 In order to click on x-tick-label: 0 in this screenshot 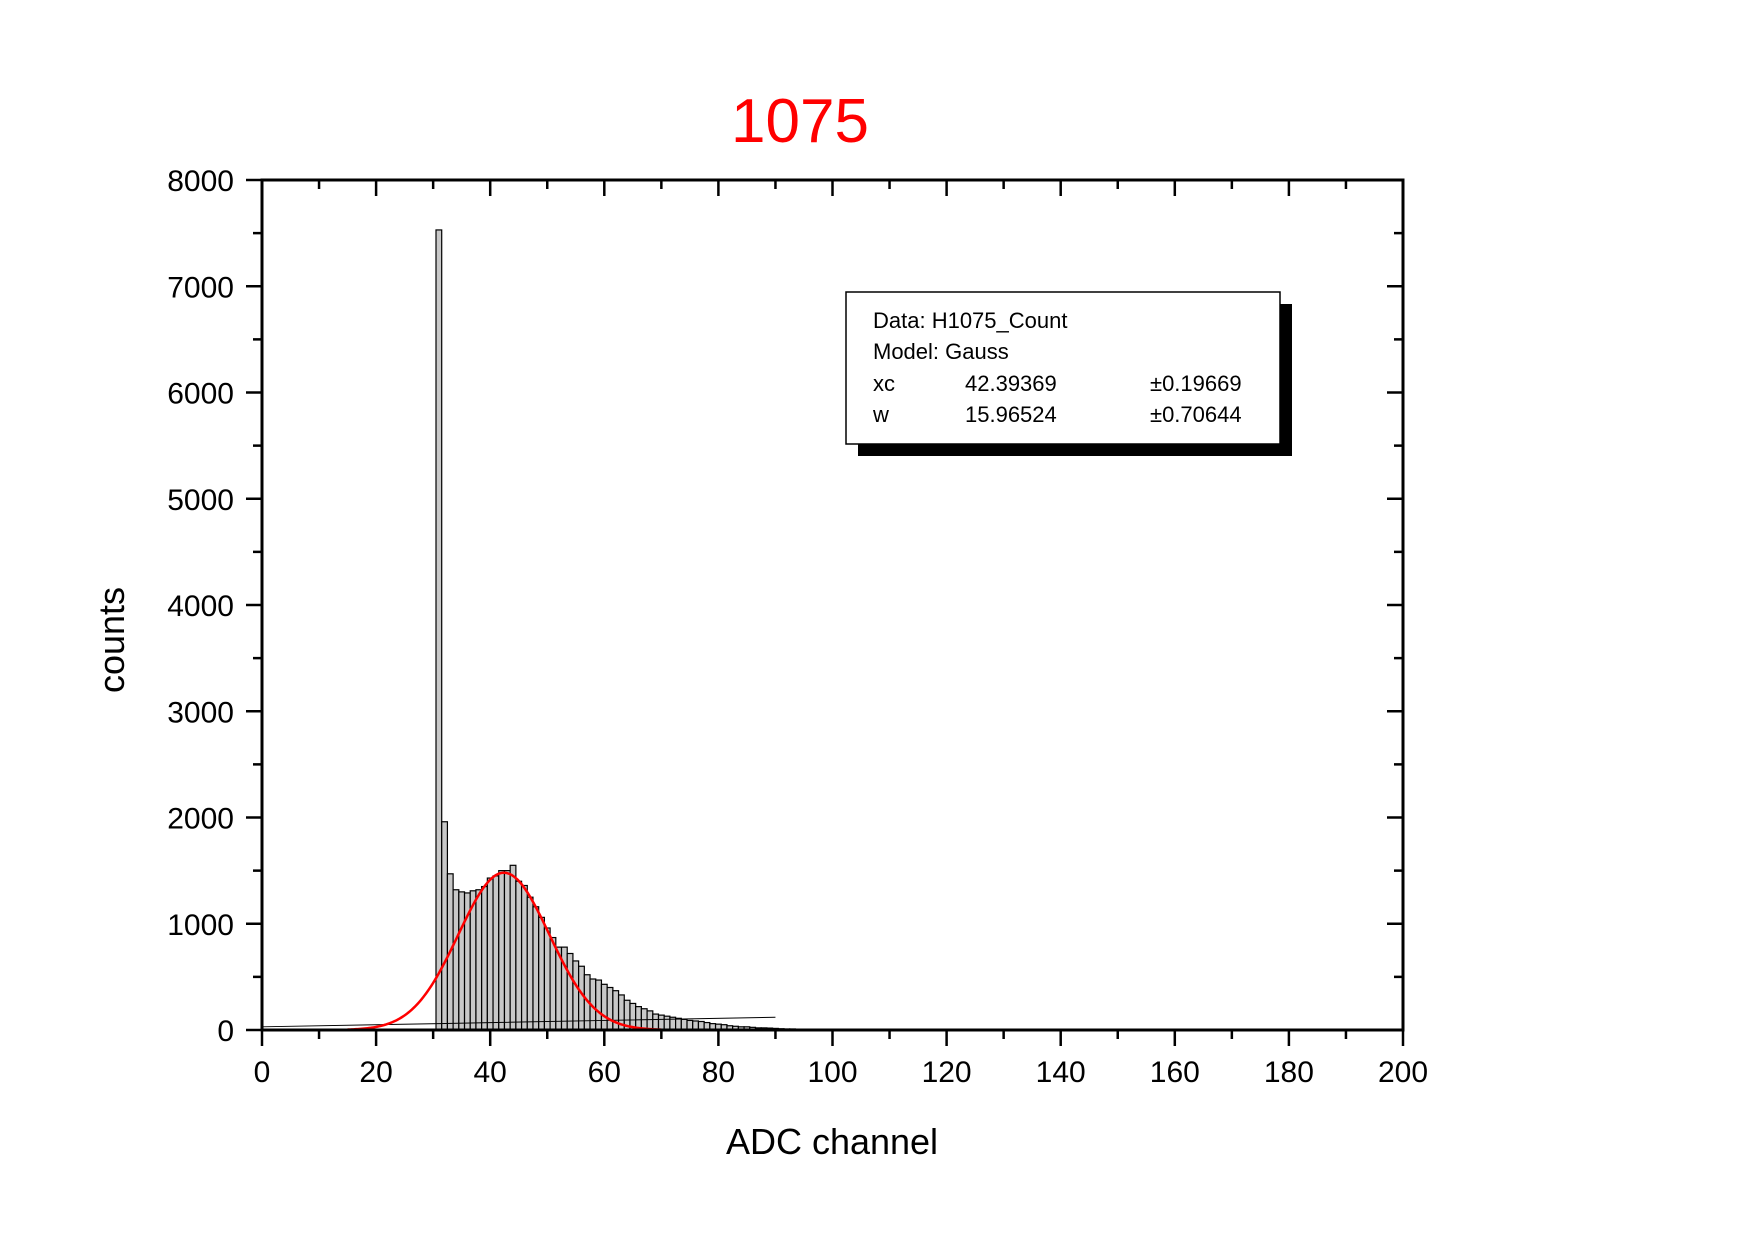, I will do `click(262, 1072)`.